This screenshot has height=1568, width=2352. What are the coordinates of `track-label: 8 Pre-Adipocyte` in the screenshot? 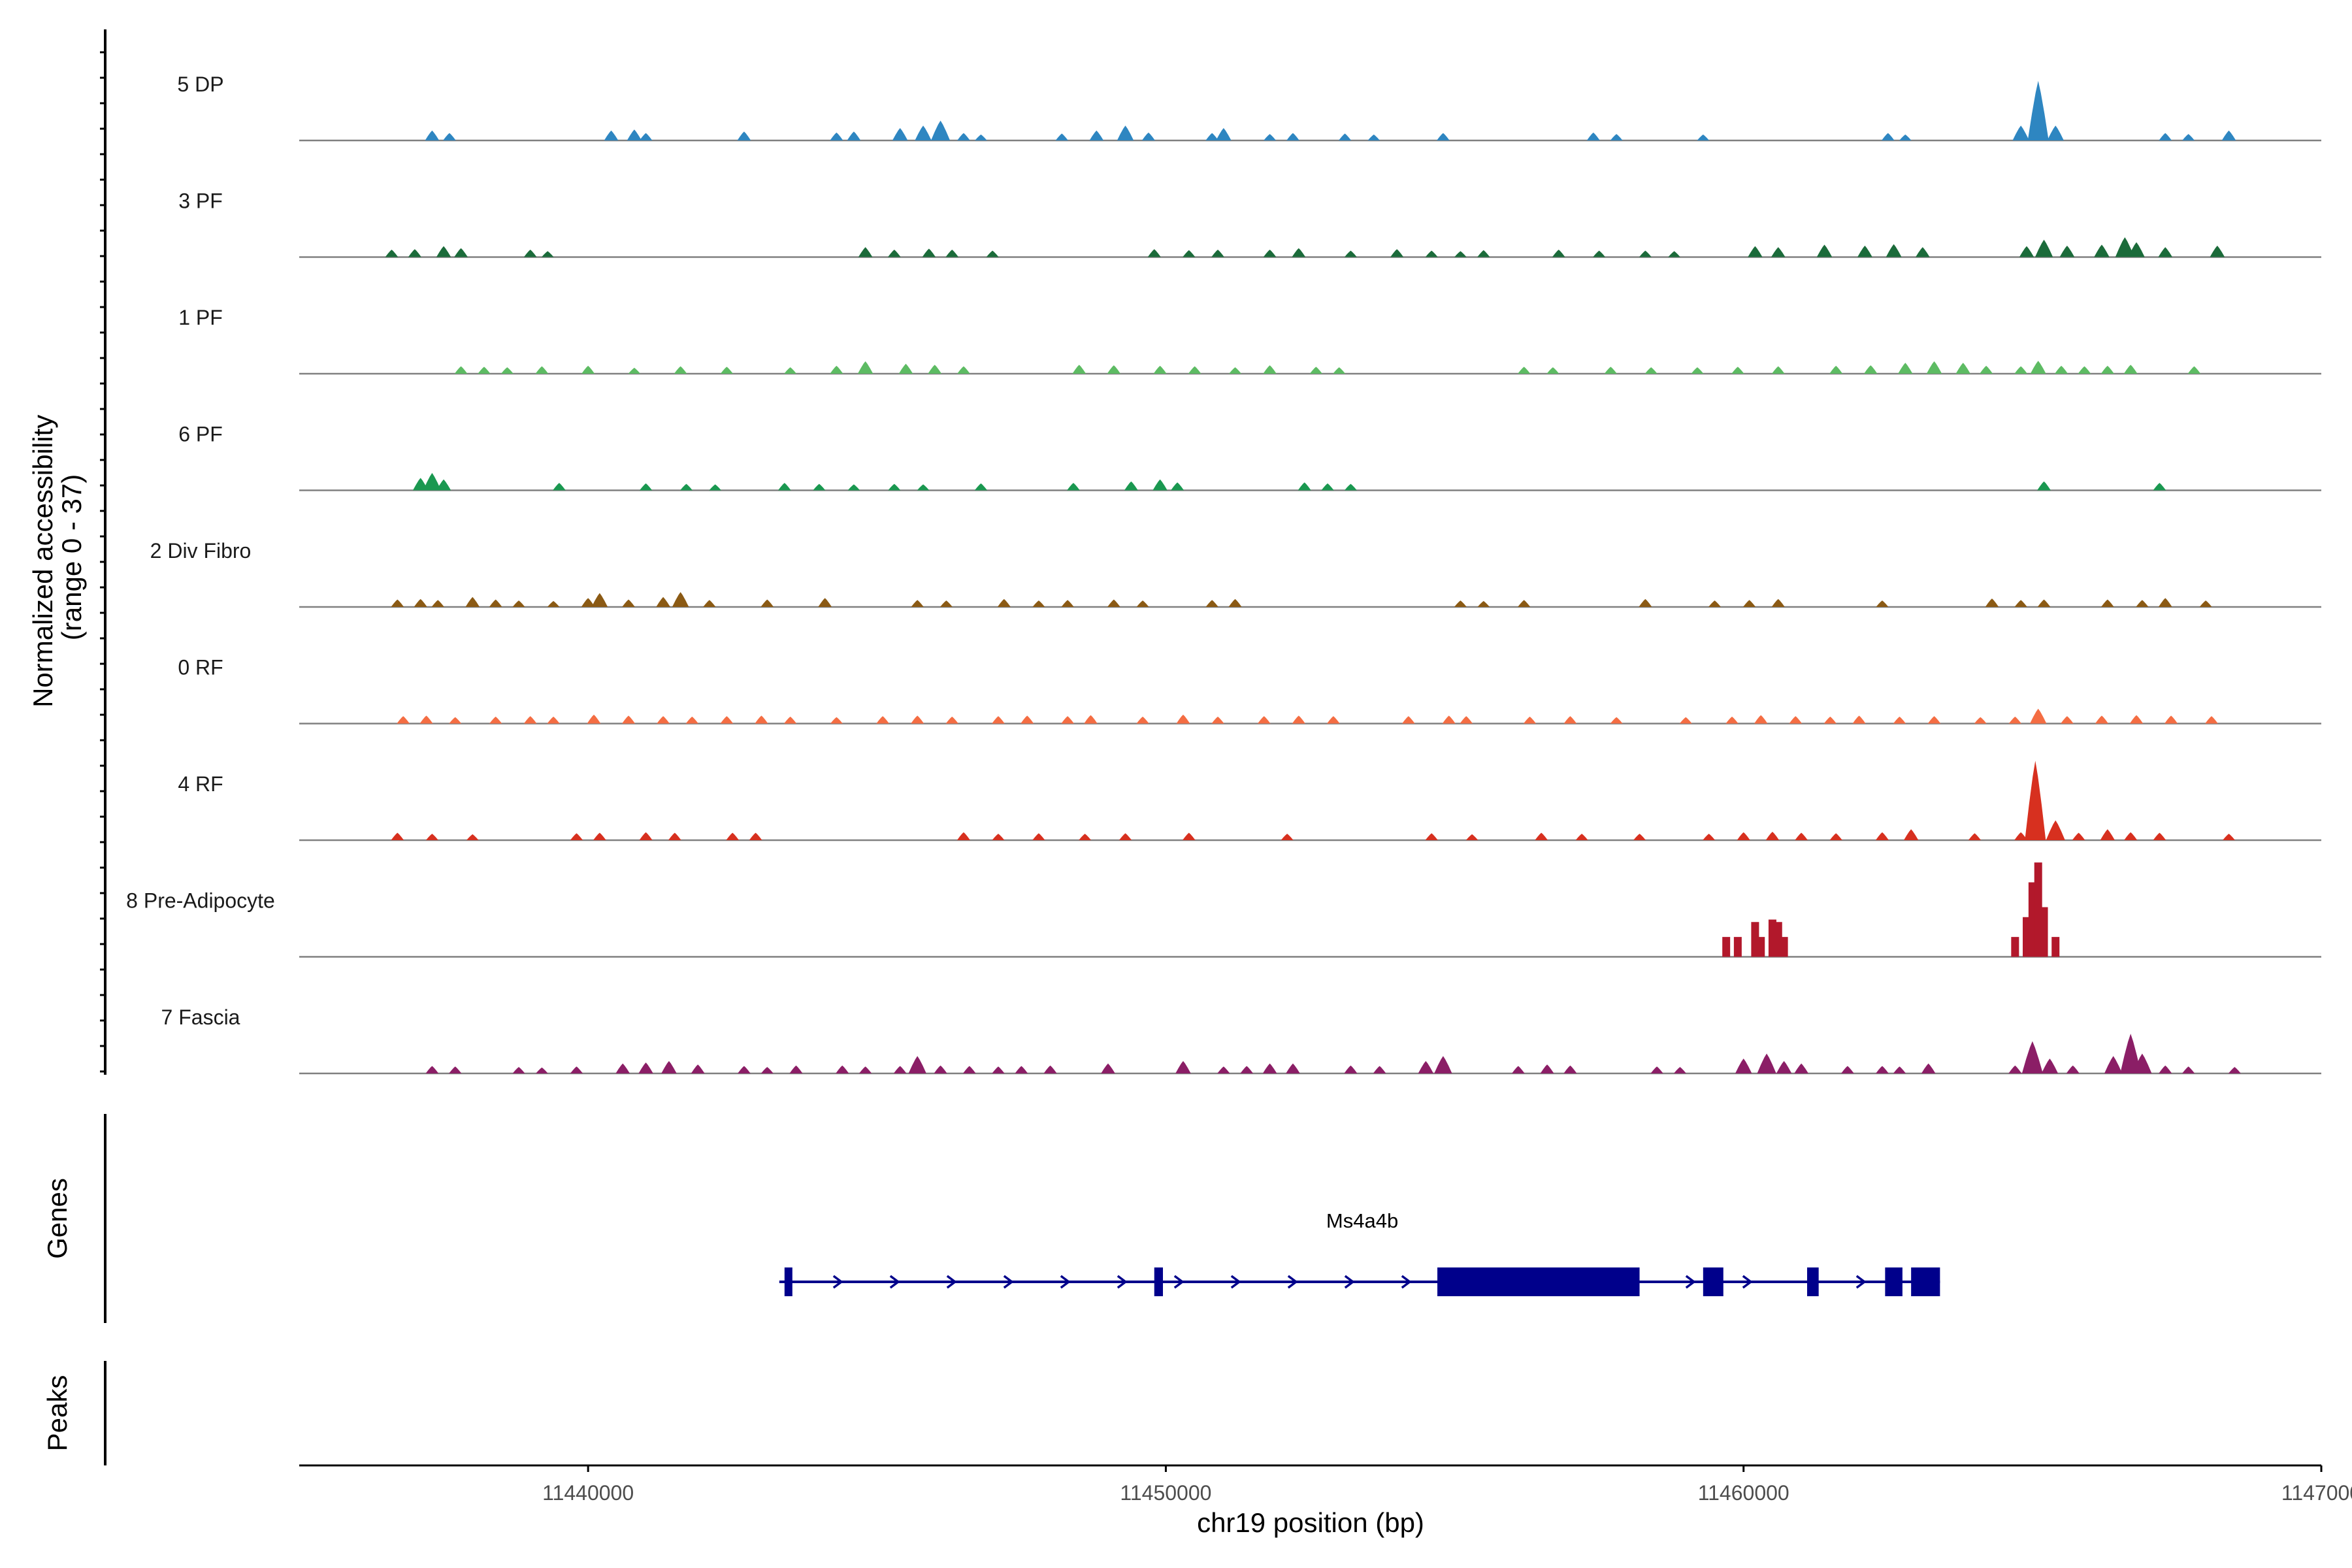 It's located at (200, 901).